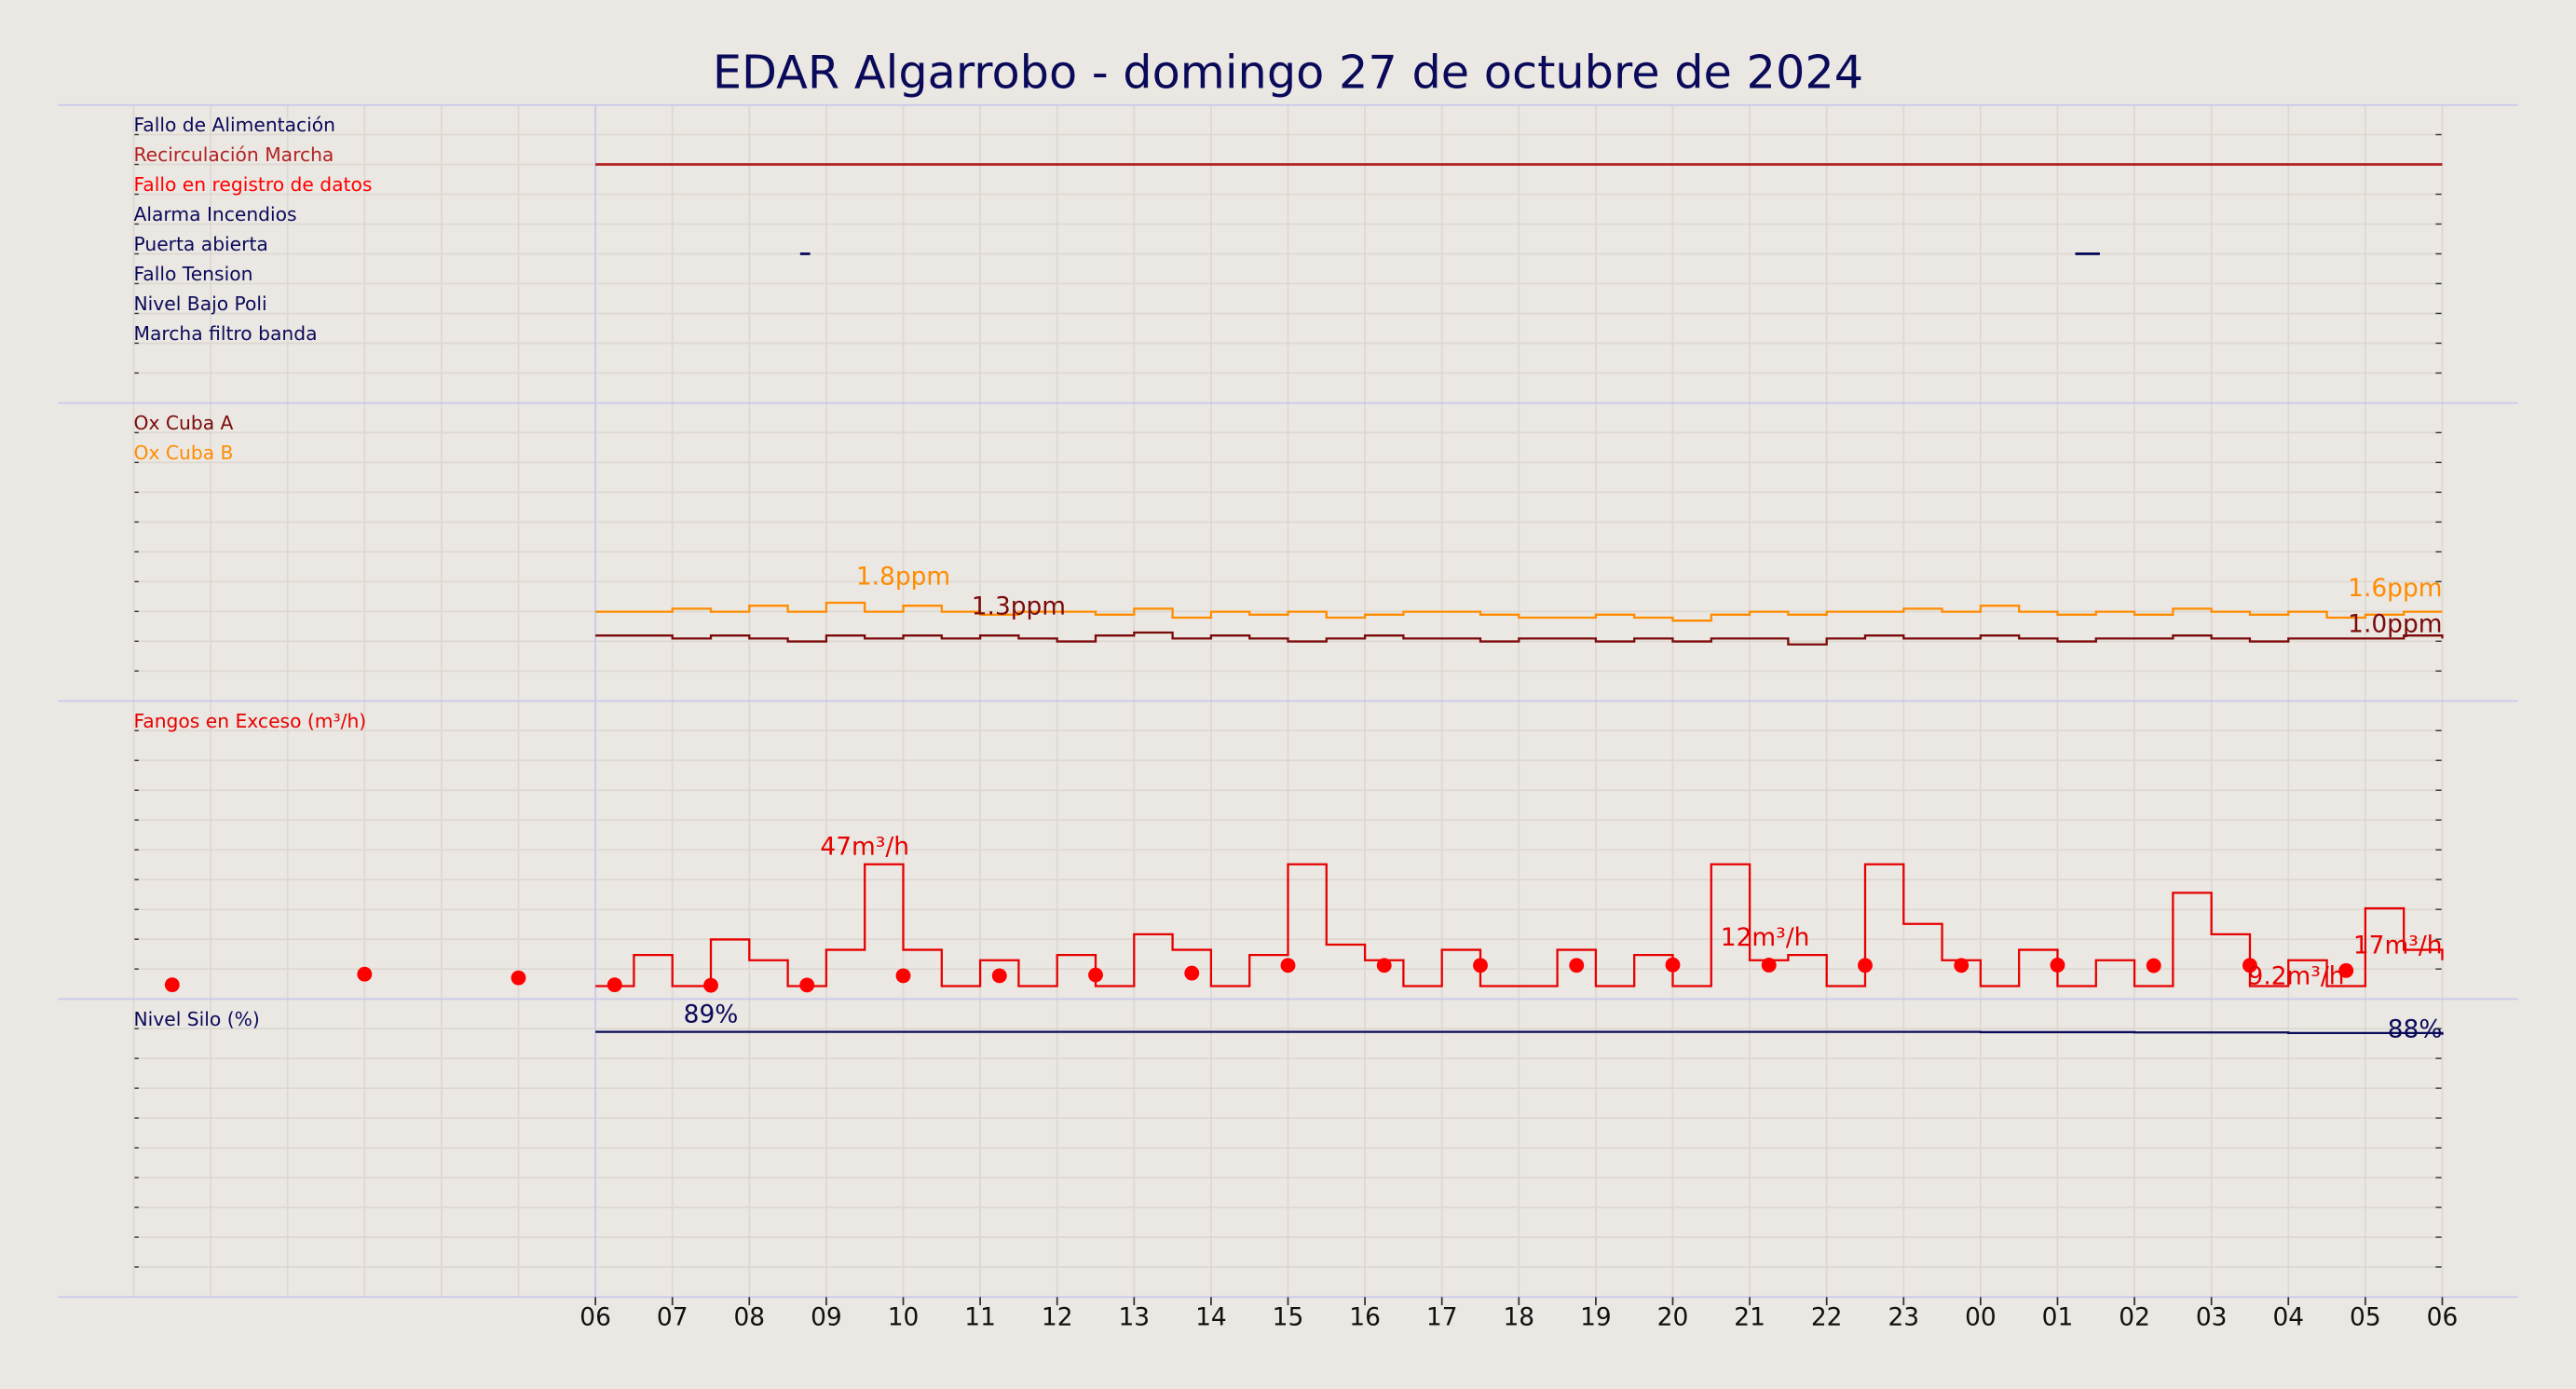 The height and width of the screenshot is (1389, 2576). I want to click on x-tick-label: 22, so click(1827, 1317).